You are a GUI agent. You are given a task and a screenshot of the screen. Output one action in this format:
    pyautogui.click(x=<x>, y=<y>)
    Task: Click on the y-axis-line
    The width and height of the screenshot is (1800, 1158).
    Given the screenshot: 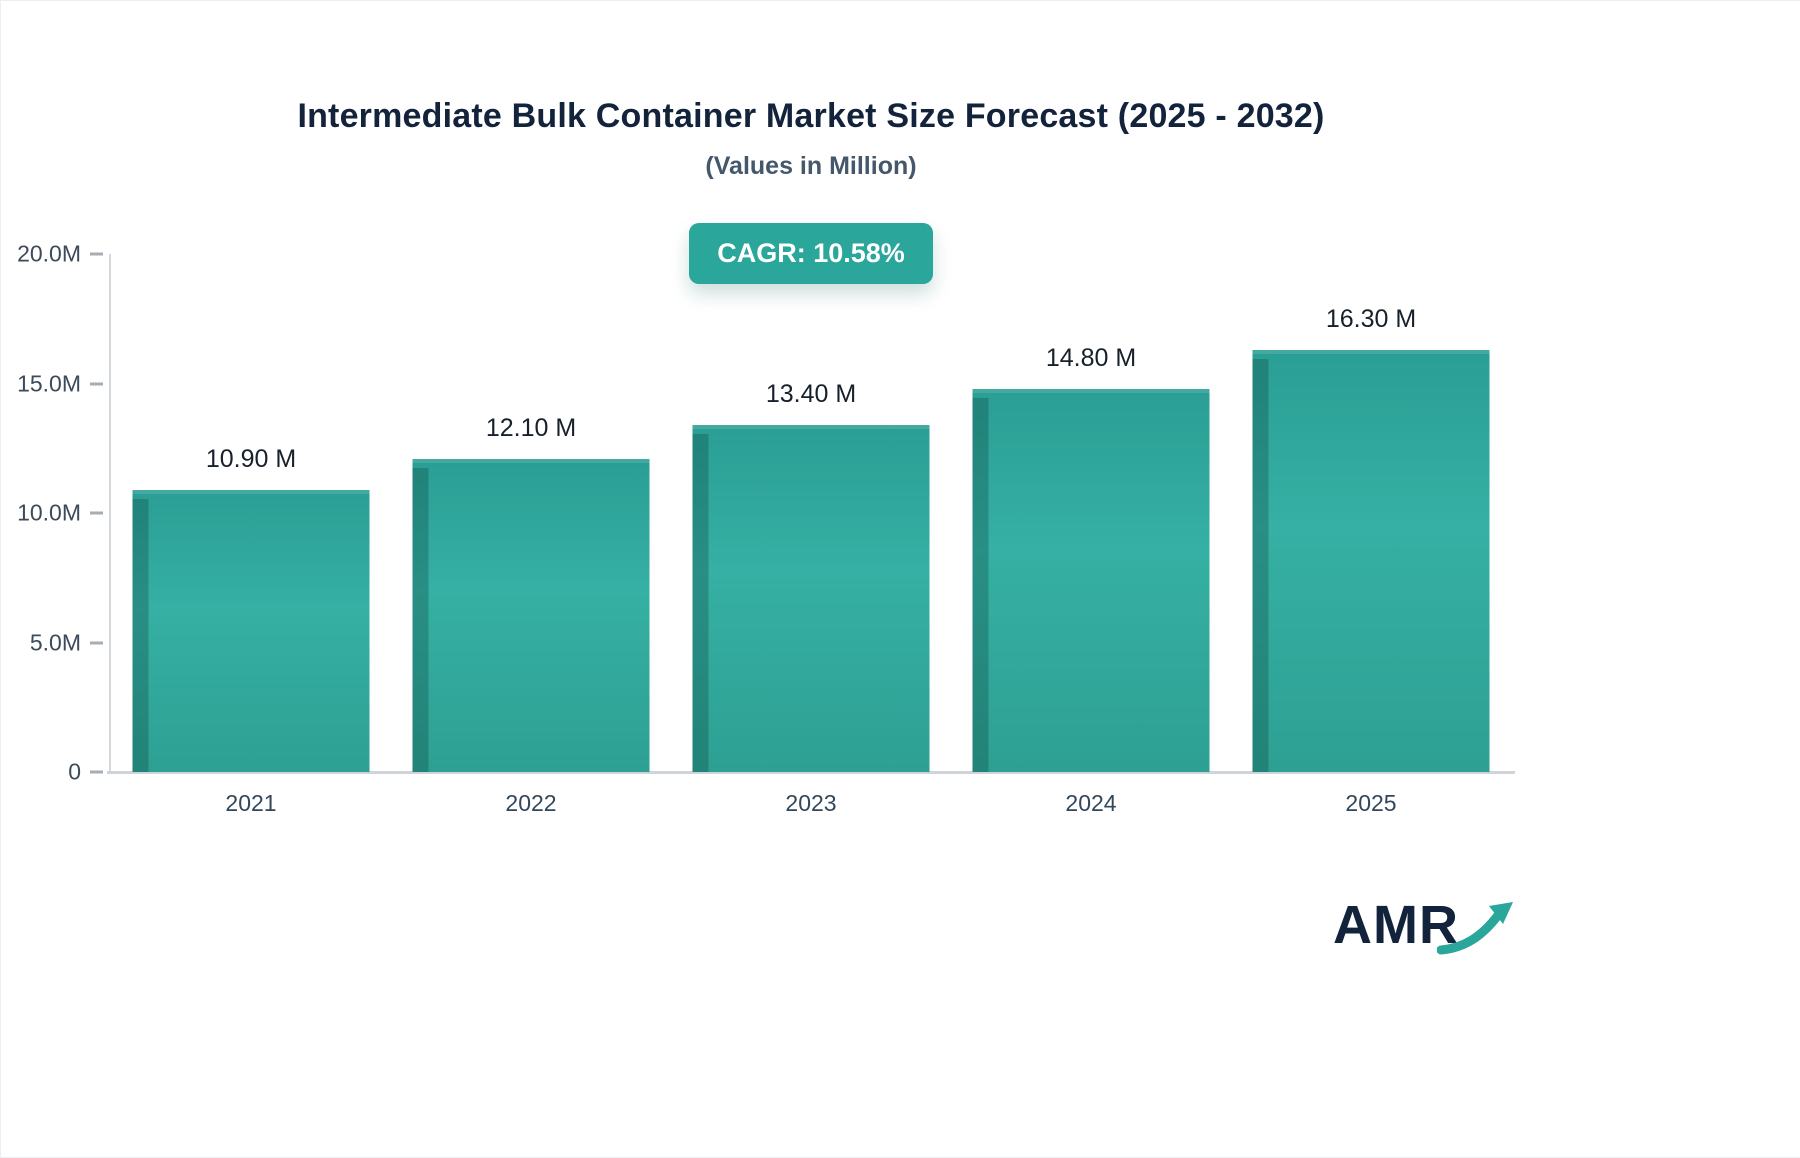 What is the action you would take?
    pyautogui.click(x=110, y=513)
    